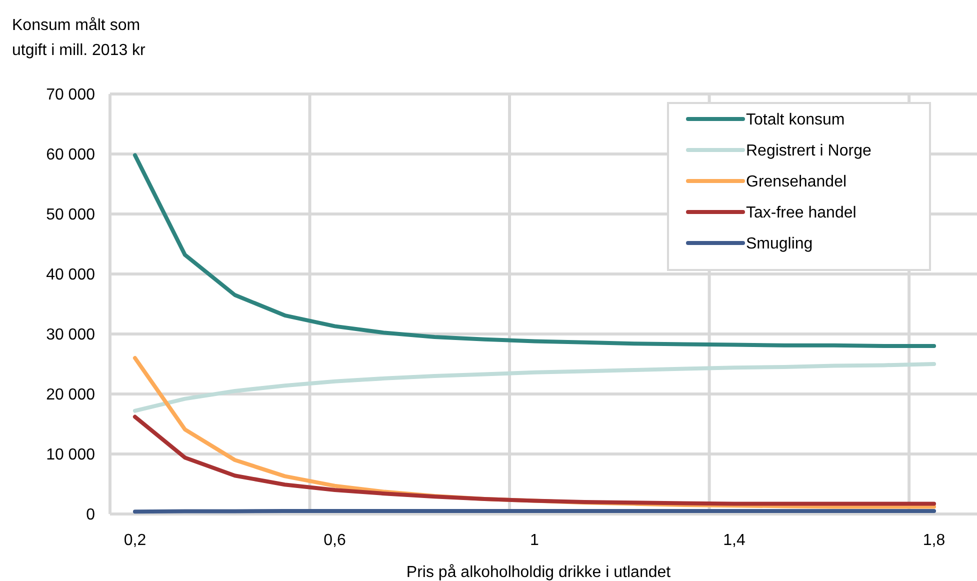 This screenshot has height=581, width=977. I want to click on y-tick-label: 50 000, so click(71, 215).